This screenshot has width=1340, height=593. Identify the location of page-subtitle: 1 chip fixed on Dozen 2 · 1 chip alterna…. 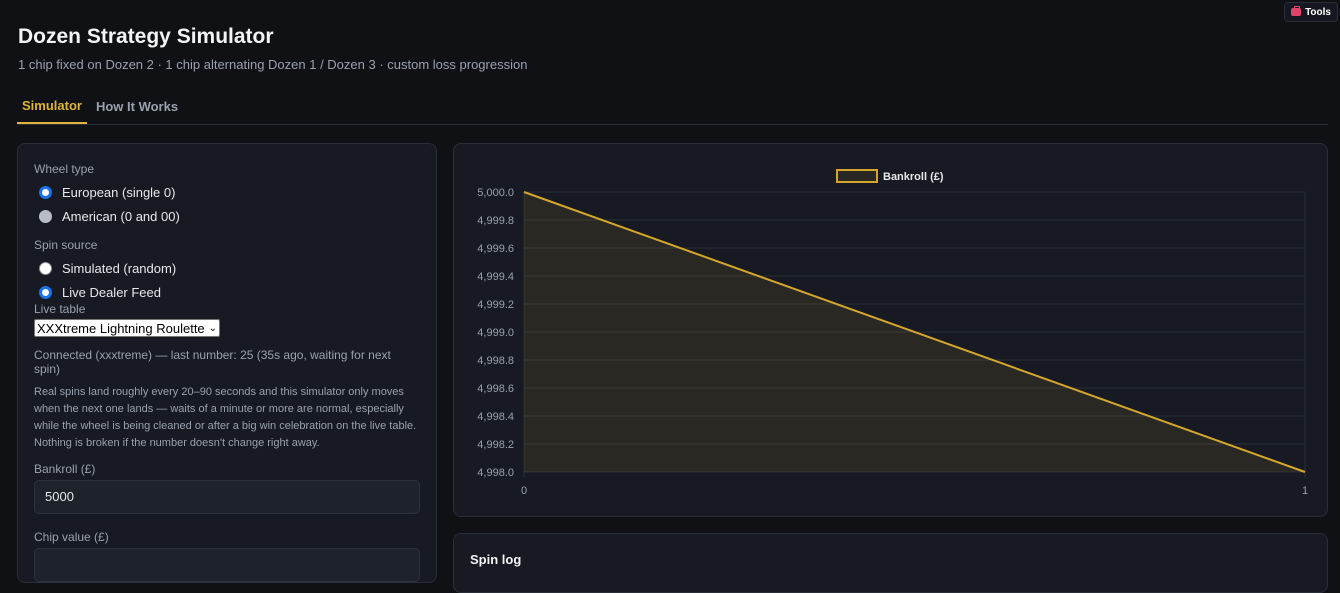
(273, 64).